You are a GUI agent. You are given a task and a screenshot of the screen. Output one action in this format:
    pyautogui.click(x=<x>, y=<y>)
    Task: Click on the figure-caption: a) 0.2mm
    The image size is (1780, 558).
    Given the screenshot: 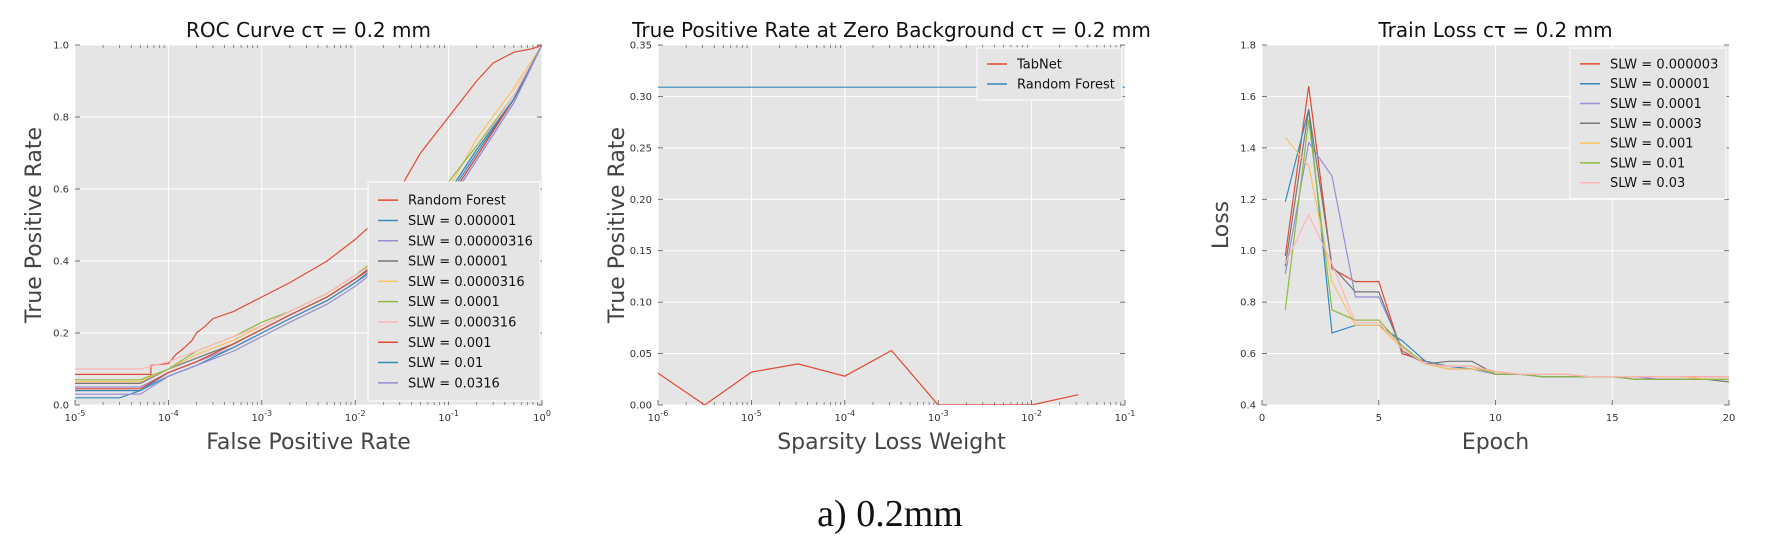 What is the action you would take?
    pyautogui.click(x=890, y=514)
    